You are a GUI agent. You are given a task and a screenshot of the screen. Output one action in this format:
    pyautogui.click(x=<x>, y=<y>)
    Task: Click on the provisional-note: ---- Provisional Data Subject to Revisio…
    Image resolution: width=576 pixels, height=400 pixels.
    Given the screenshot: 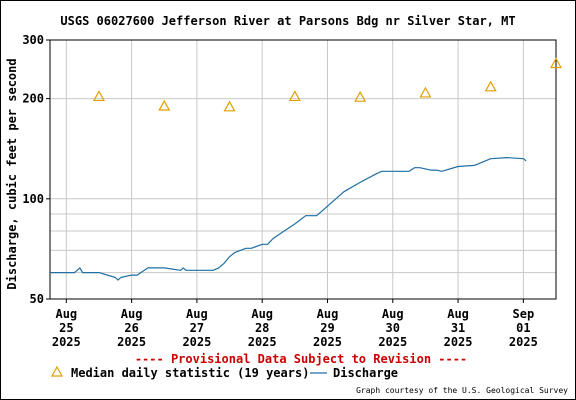 What is the action you would take?
    pyautogui.click(x=301, y=359)
    